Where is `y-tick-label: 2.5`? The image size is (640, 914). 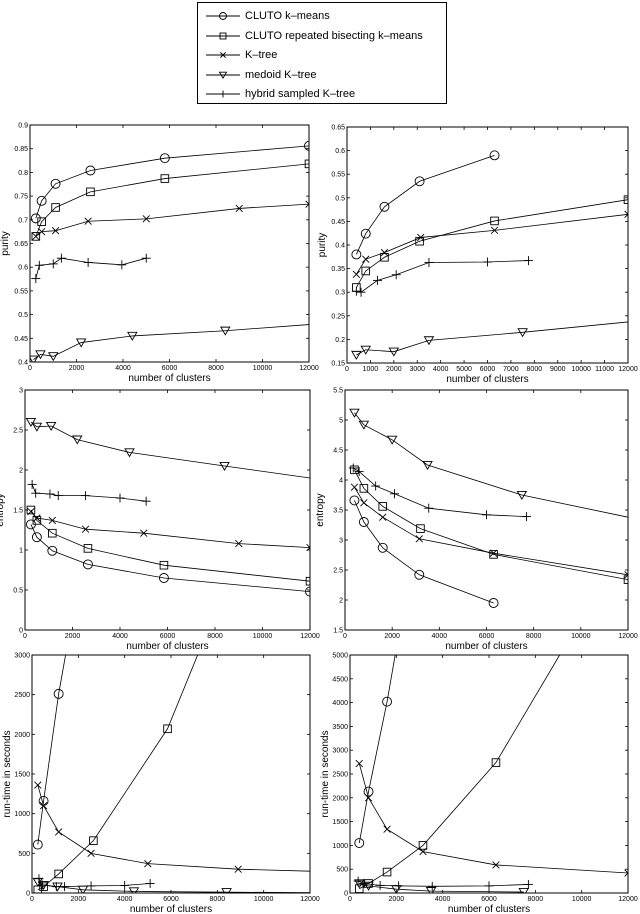
y-tick-label: 2.5 is located at coordinates (338, 571).